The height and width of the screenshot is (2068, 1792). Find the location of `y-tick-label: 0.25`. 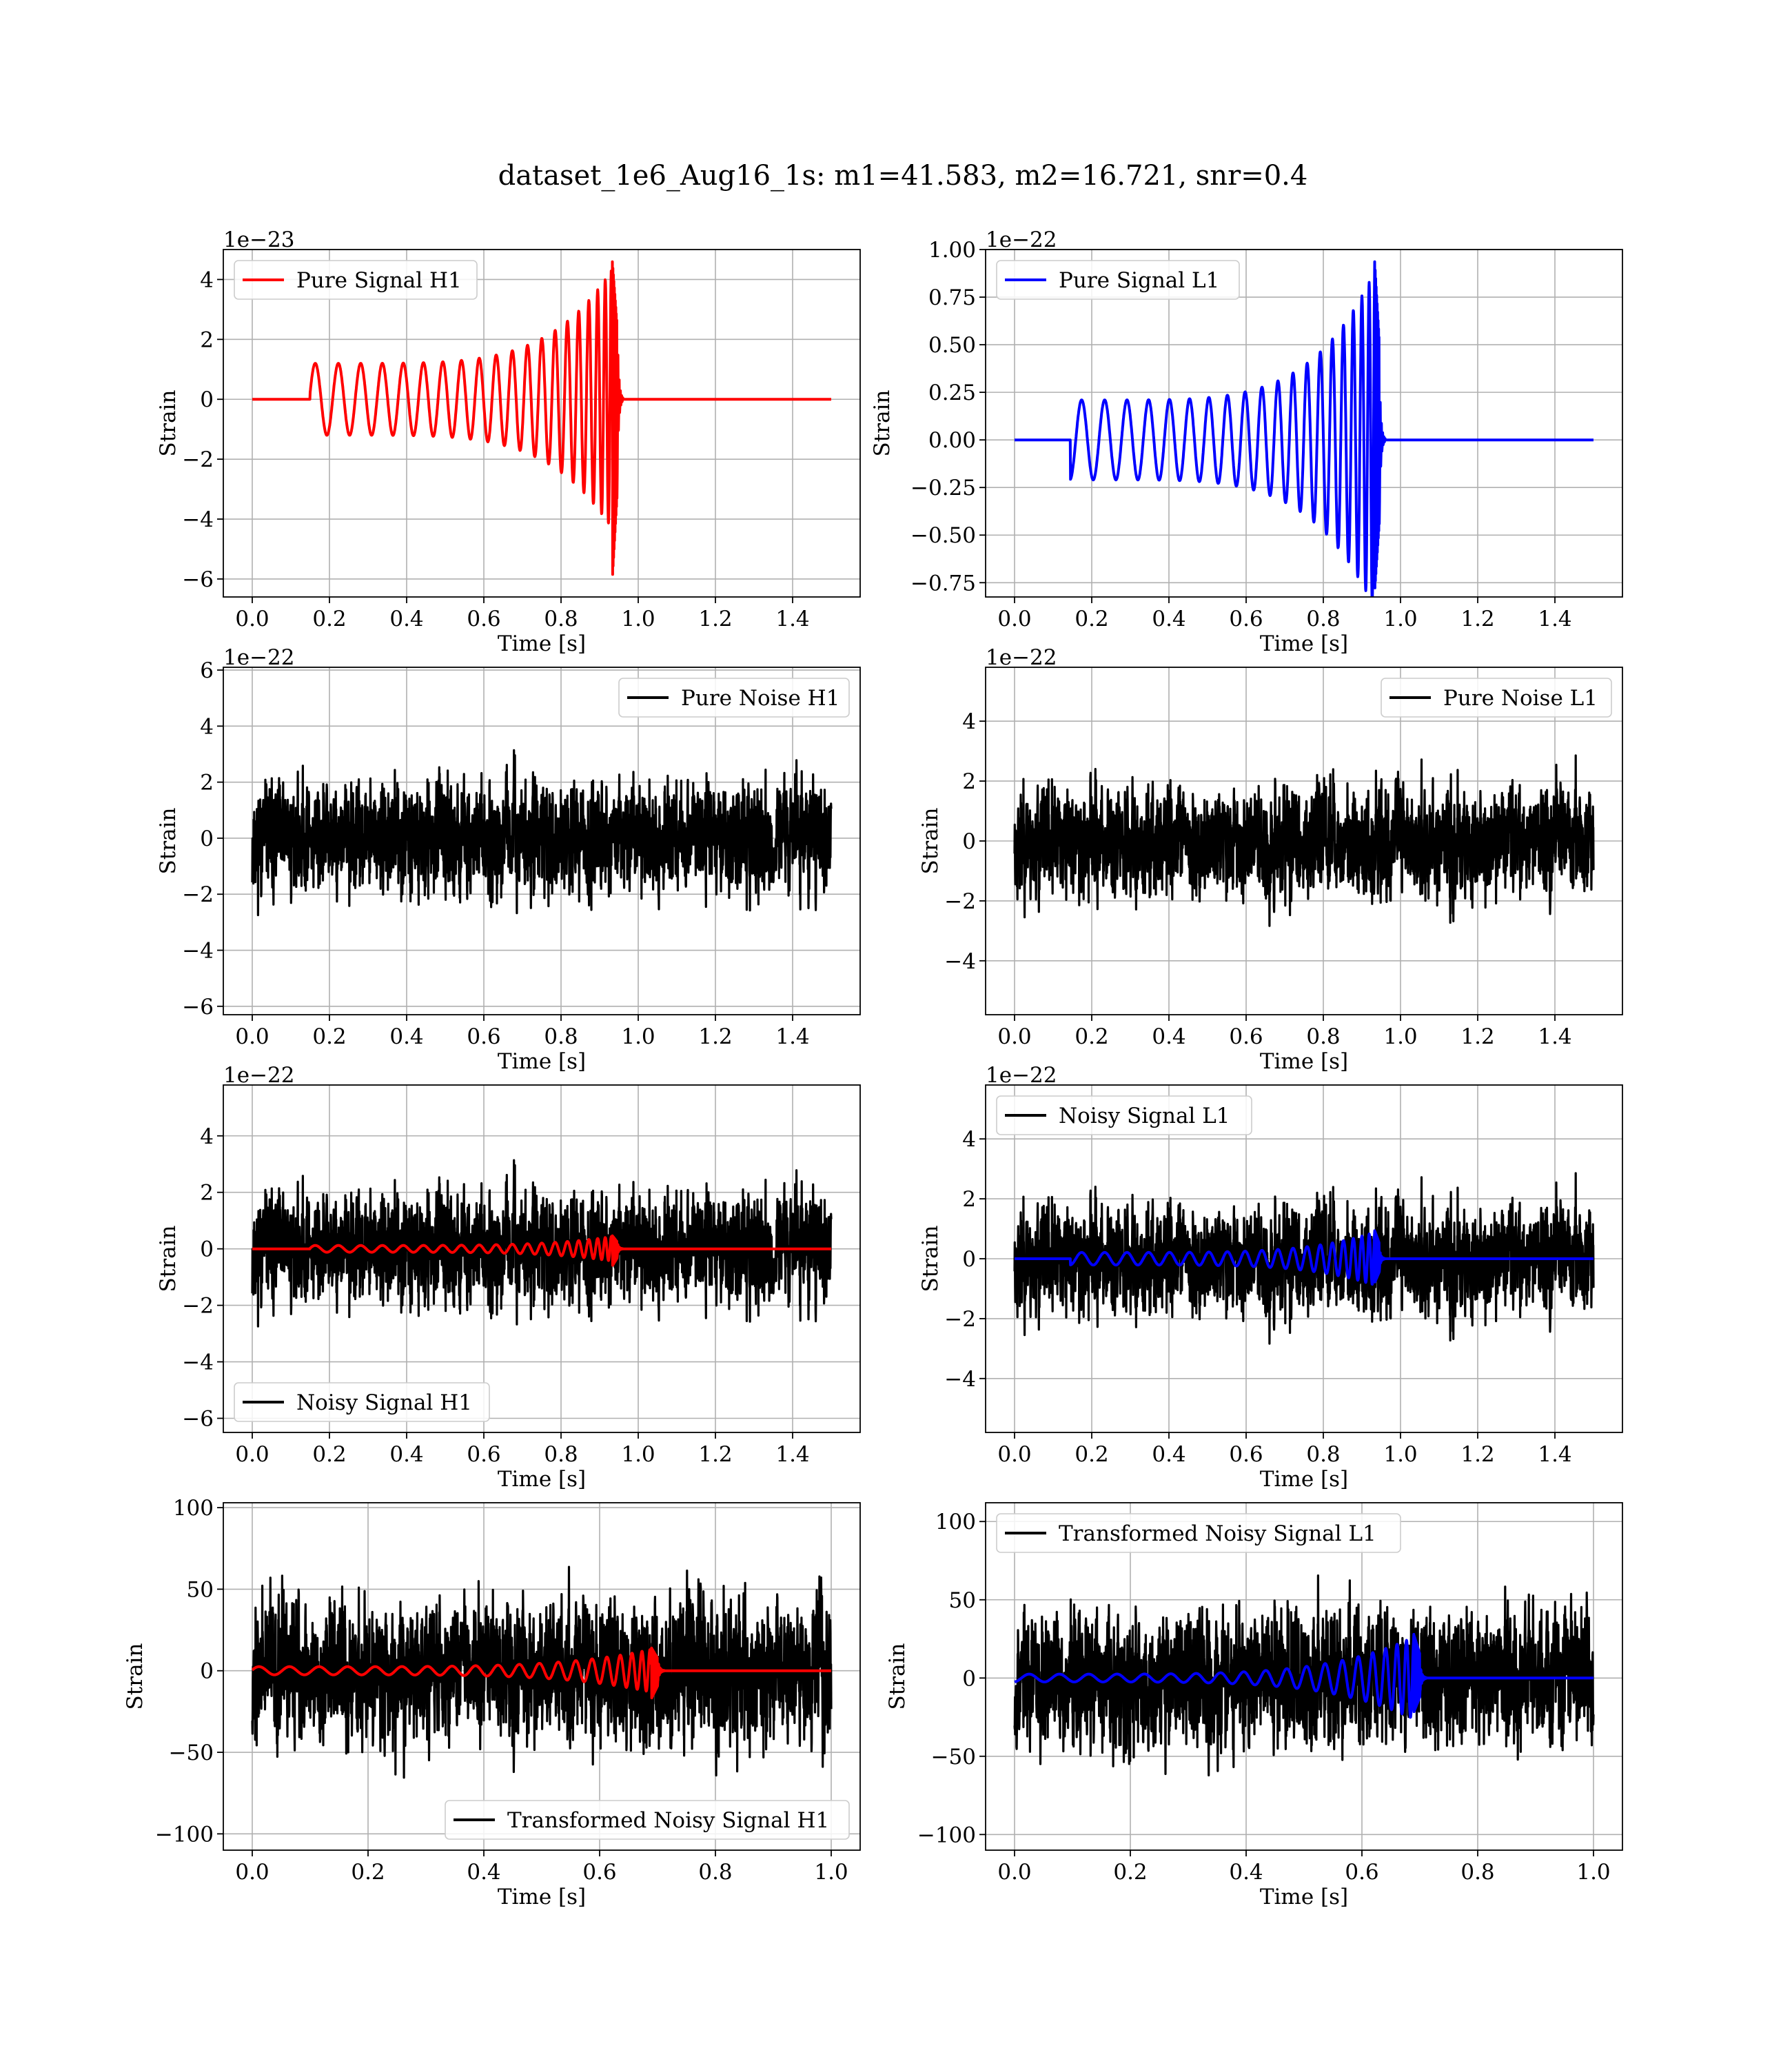

y-tick-label: 0.25 is located at coordinates (952, 393).